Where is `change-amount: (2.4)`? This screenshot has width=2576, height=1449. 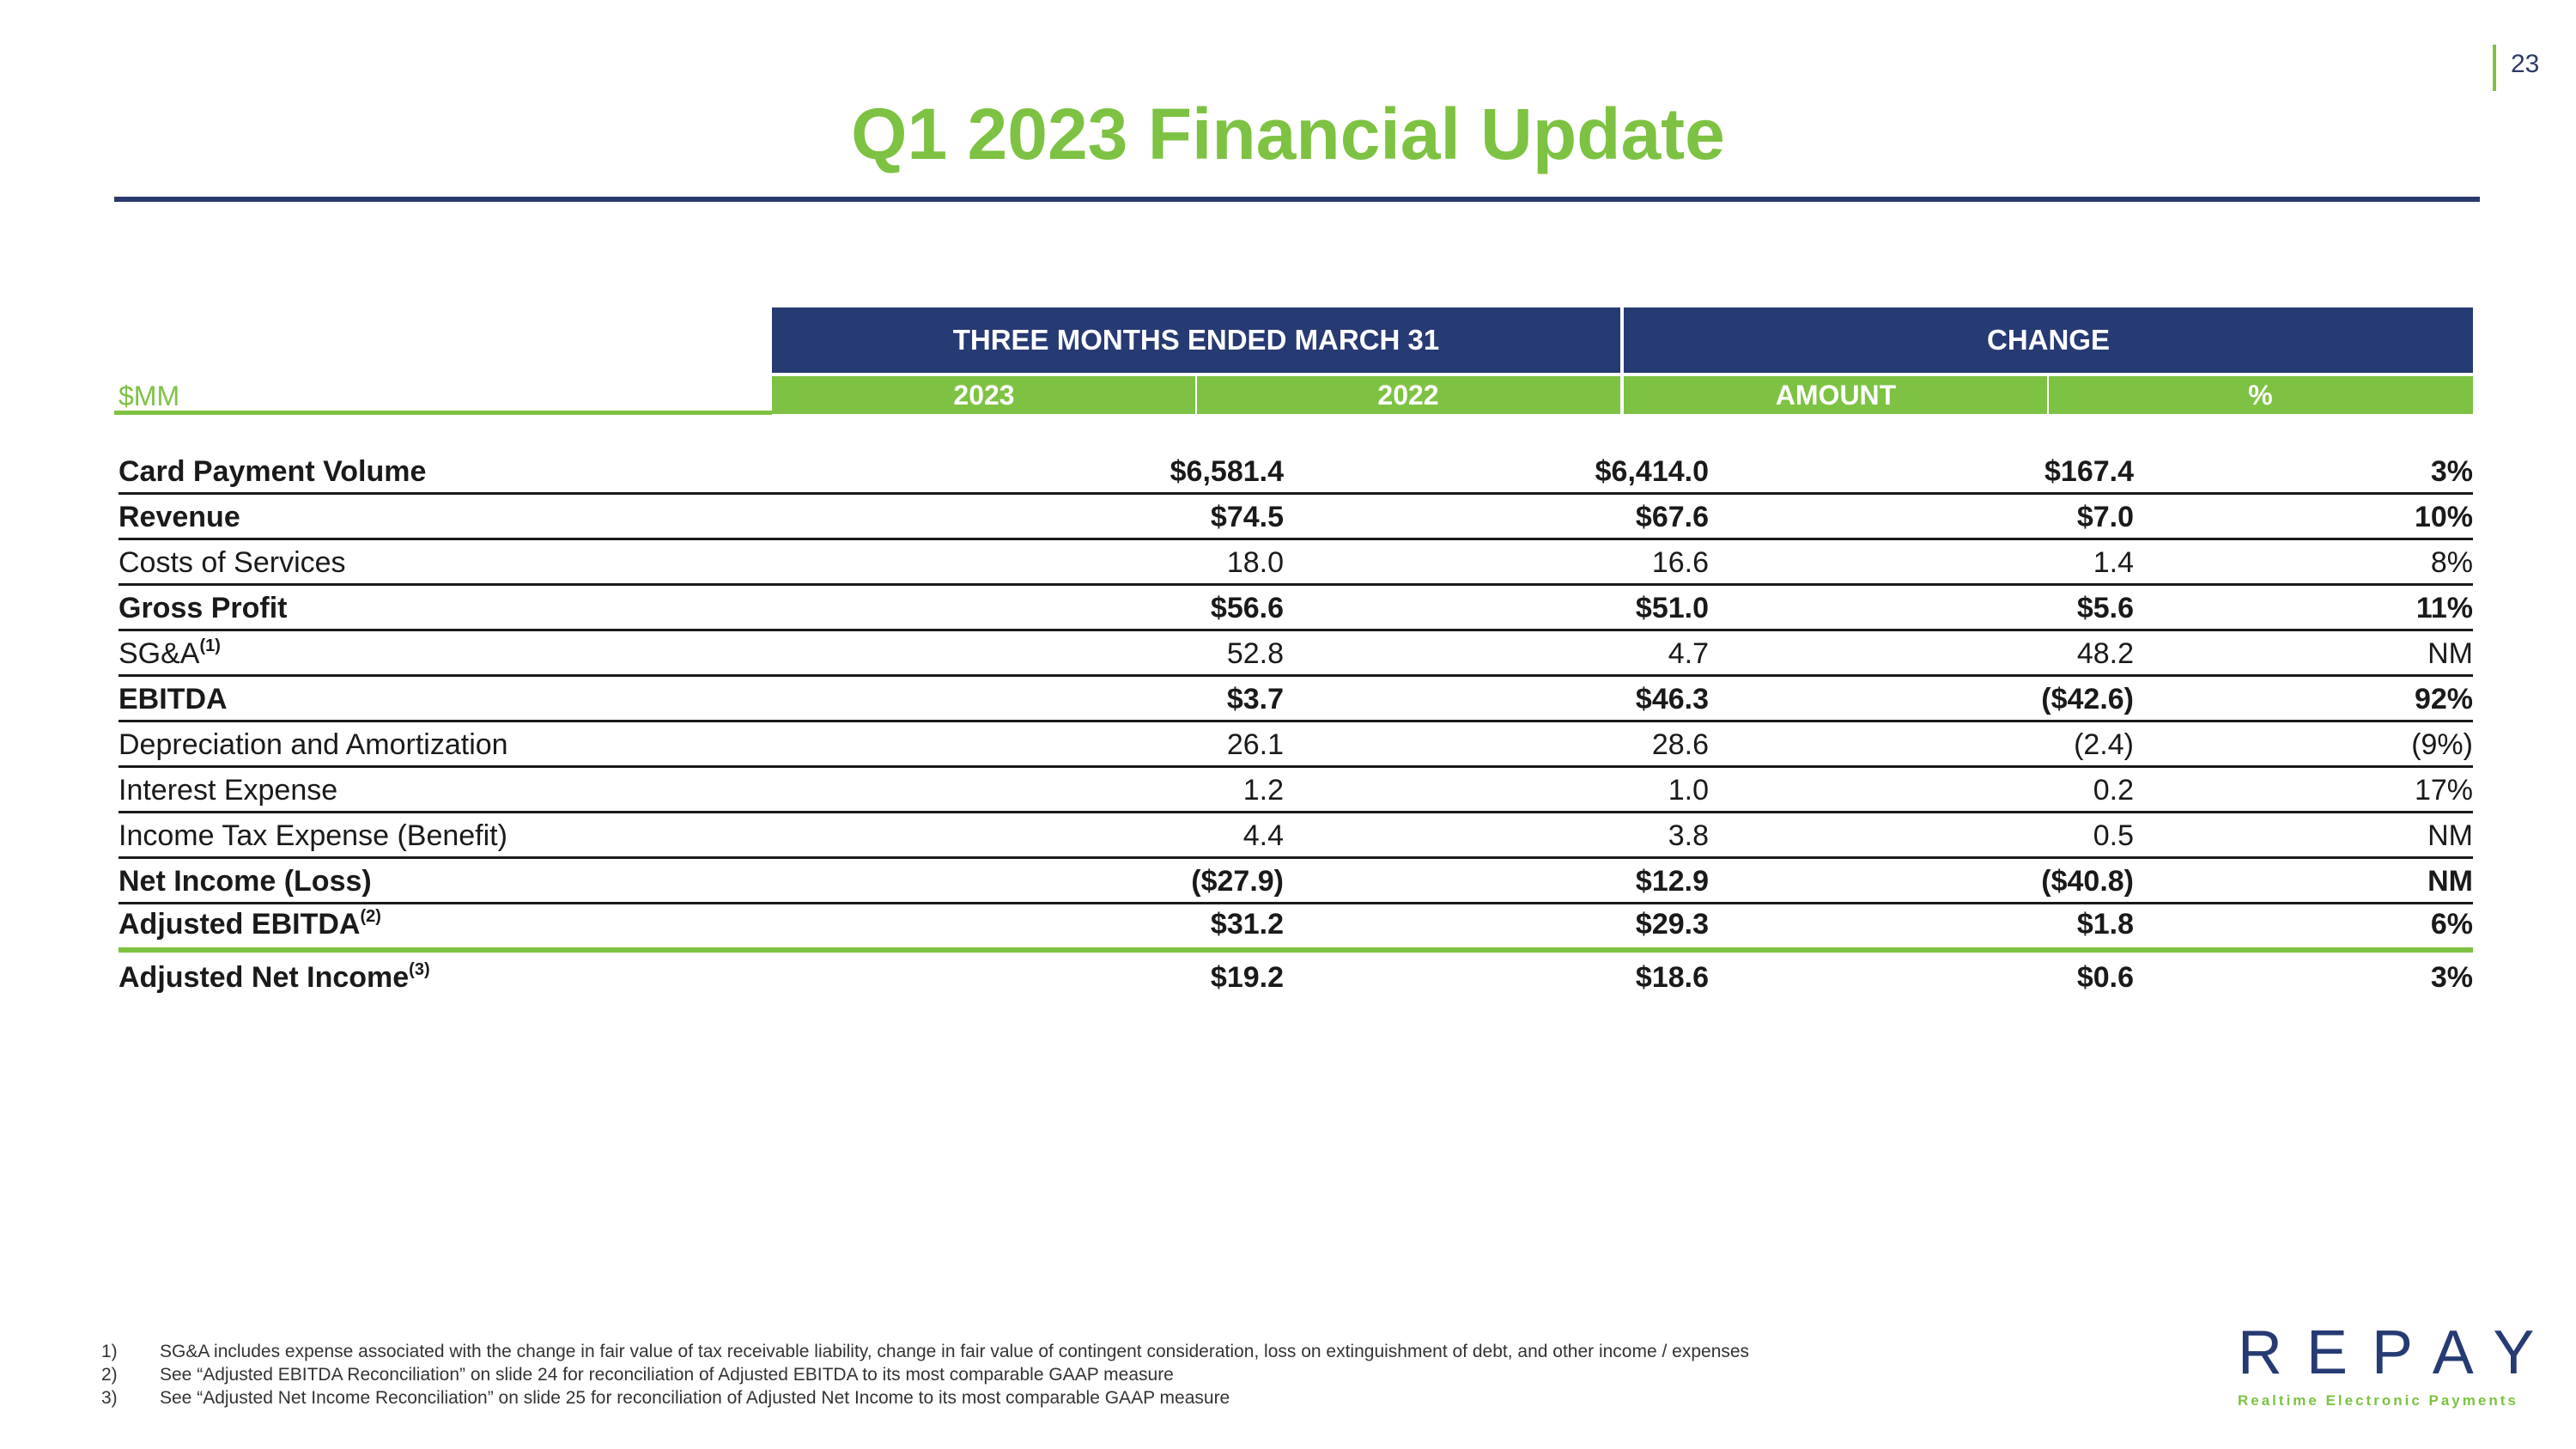
change-amount: (2.4) is located at coordinates (2104, 744).